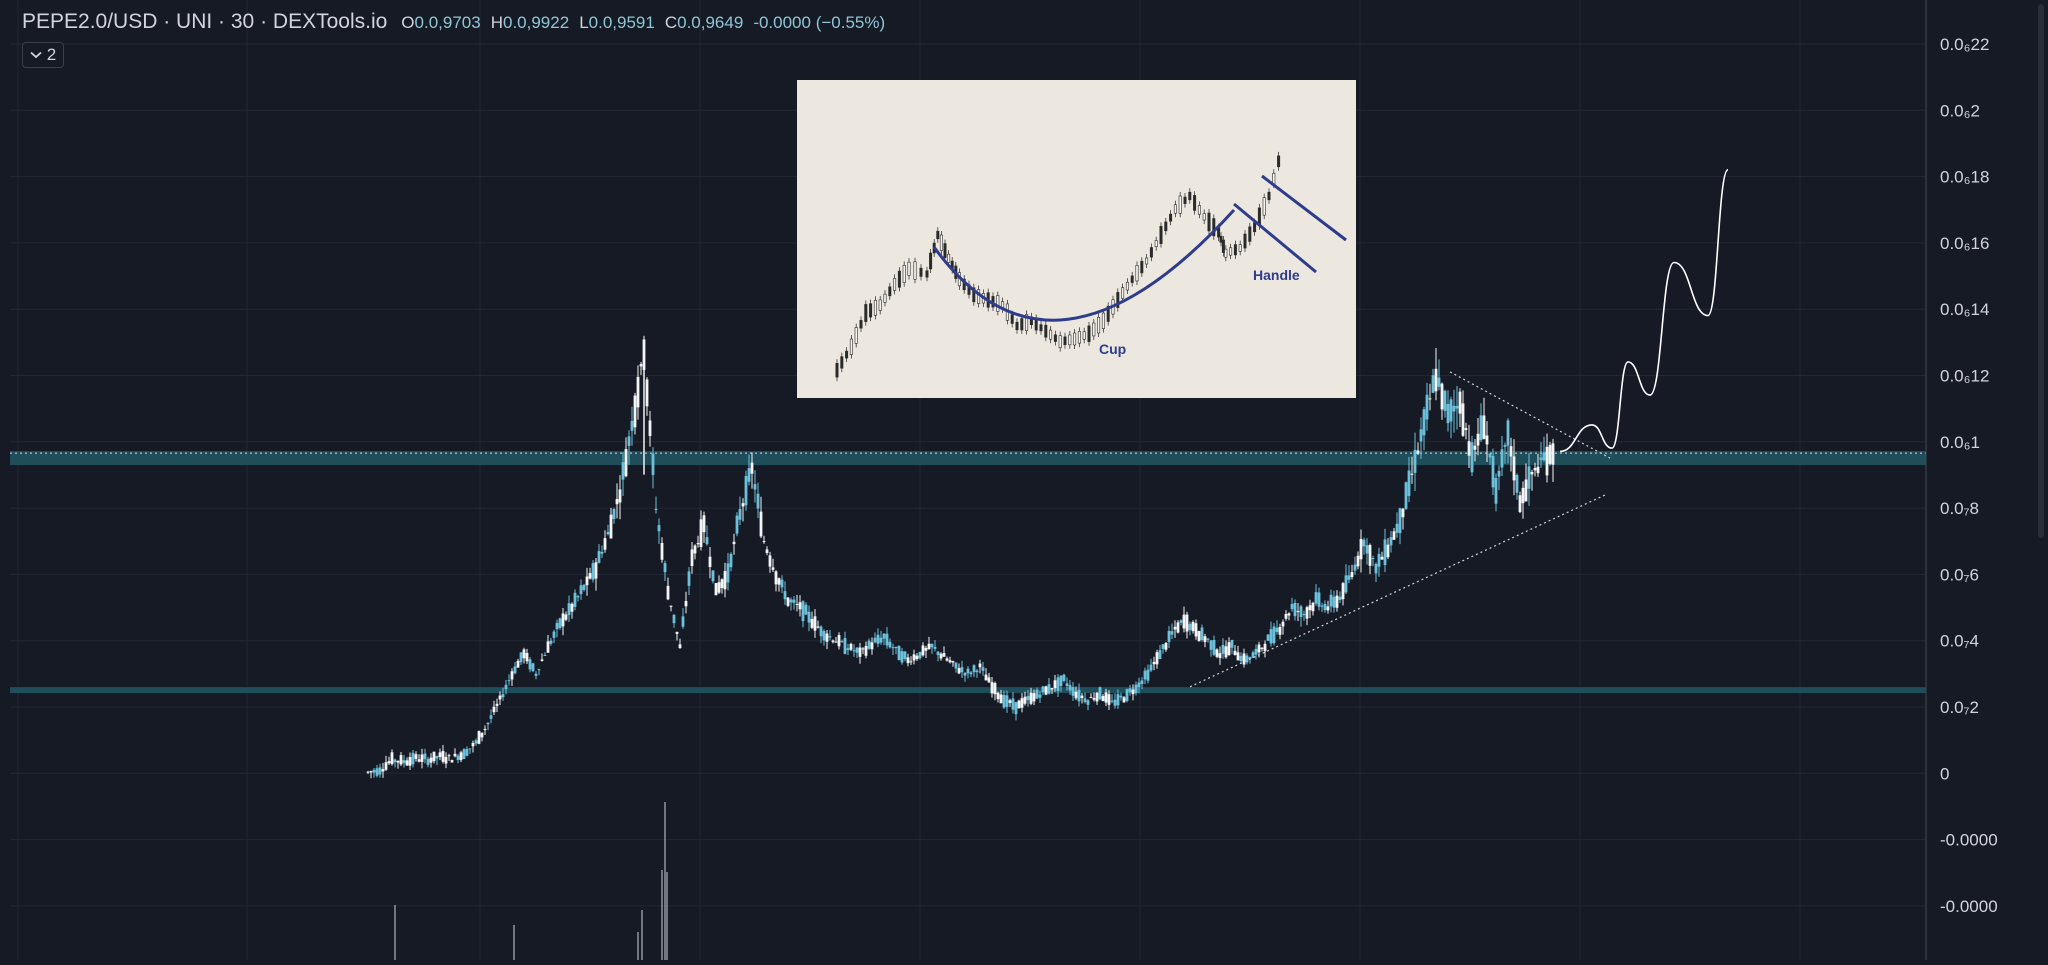  I want to click on symbol-title: PEPE2.0/USD · UNI · 30 · DEXTools.io, so click(205, 21).